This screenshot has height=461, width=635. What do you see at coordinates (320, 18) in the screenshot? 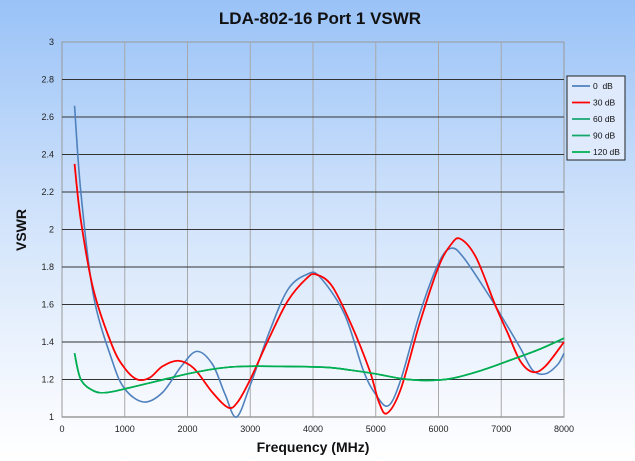
I see `chart-title: LDA-802-16 Port 1 VSWR` at bounding box center [320, 18].